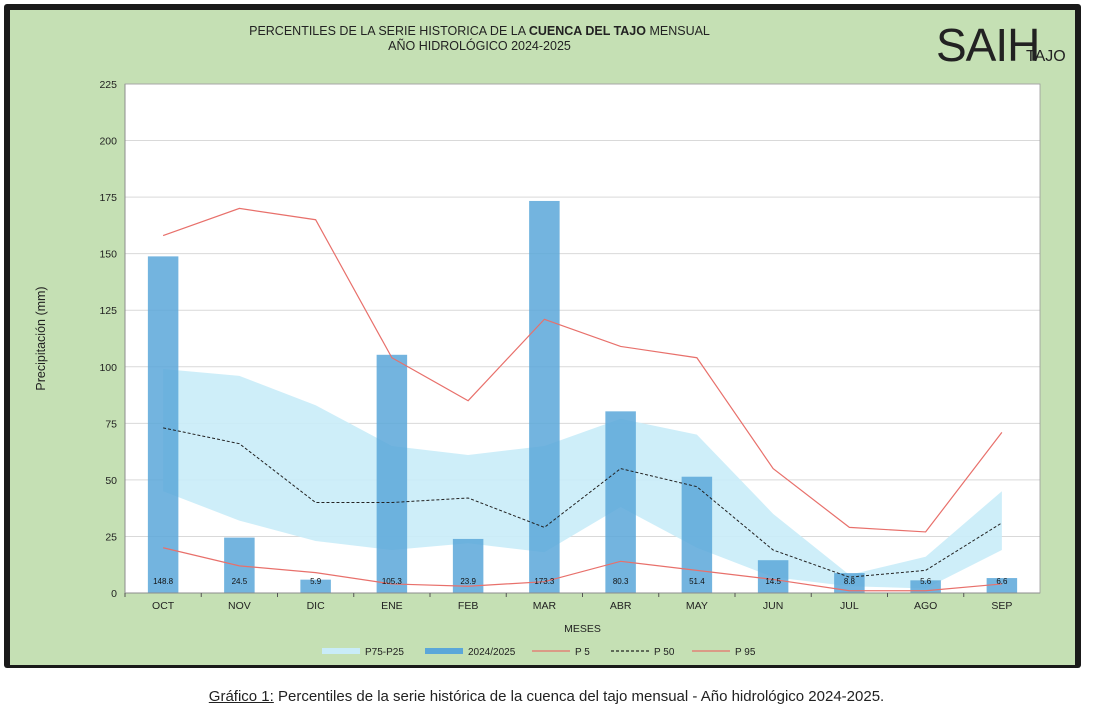 Image resolution: width=1093 pixels, height=726 pixels. Describe the element at coordinates (316, 606) in the screenshot. I see `x-tick-label: DIC` at that location.